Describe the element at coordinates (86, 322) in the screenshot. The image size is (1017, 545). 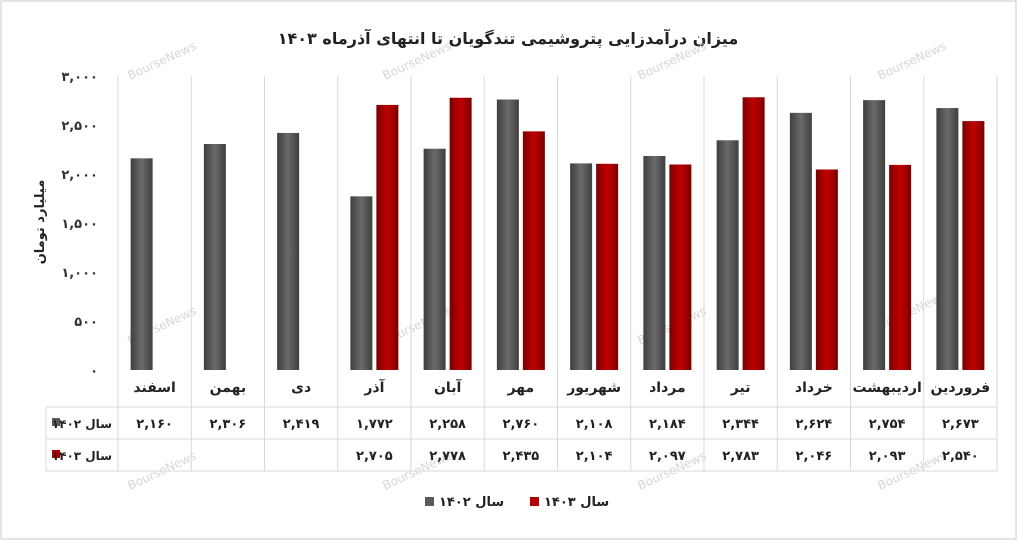
I see `y-tick-label: ۵۰۰` at that location.